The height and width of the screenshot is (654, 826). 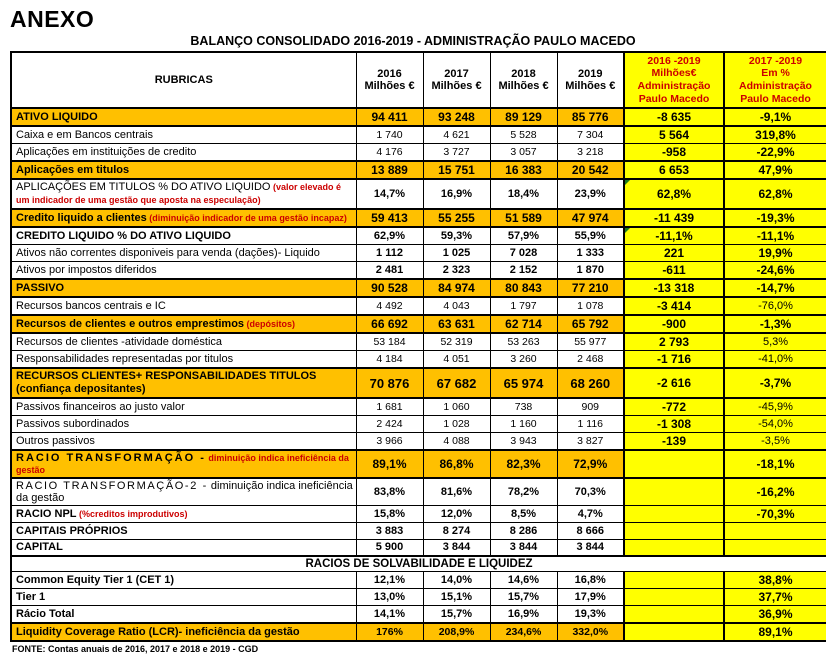 What do you see at coordinates (389, 441) in the screenshot?
I see `cell-2016: 3 966` at bounding box center [389, 441].